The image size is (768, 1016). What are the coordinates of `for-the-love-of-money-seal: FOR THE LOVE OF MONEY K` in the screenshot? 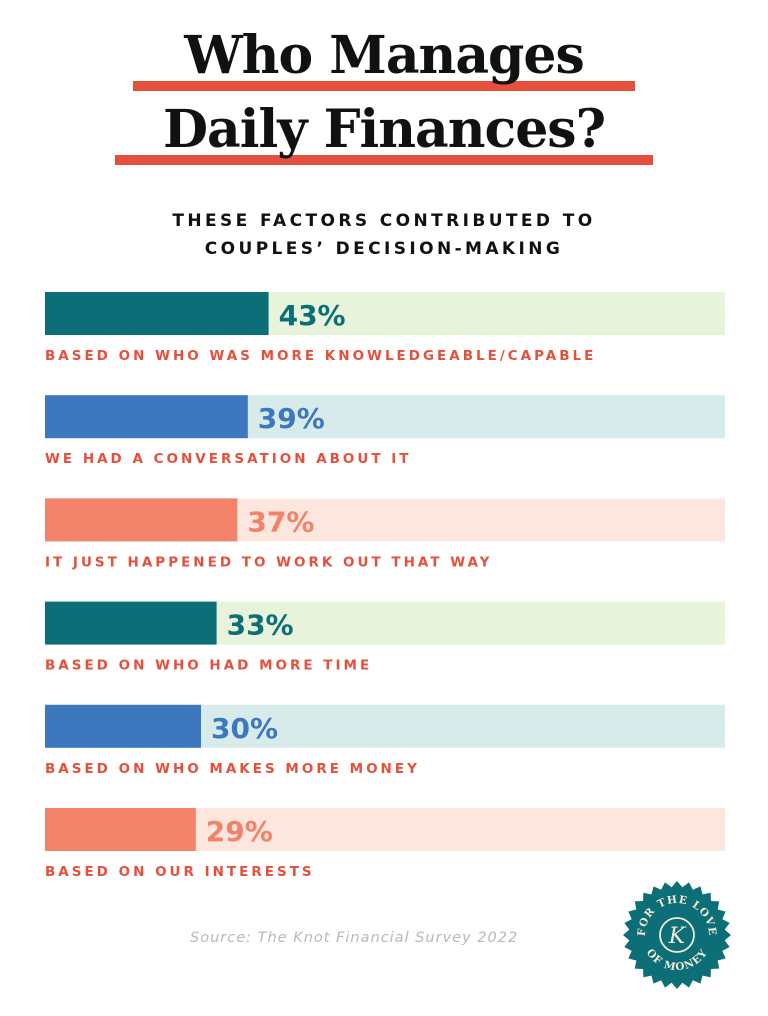 It's located at (677, 935).